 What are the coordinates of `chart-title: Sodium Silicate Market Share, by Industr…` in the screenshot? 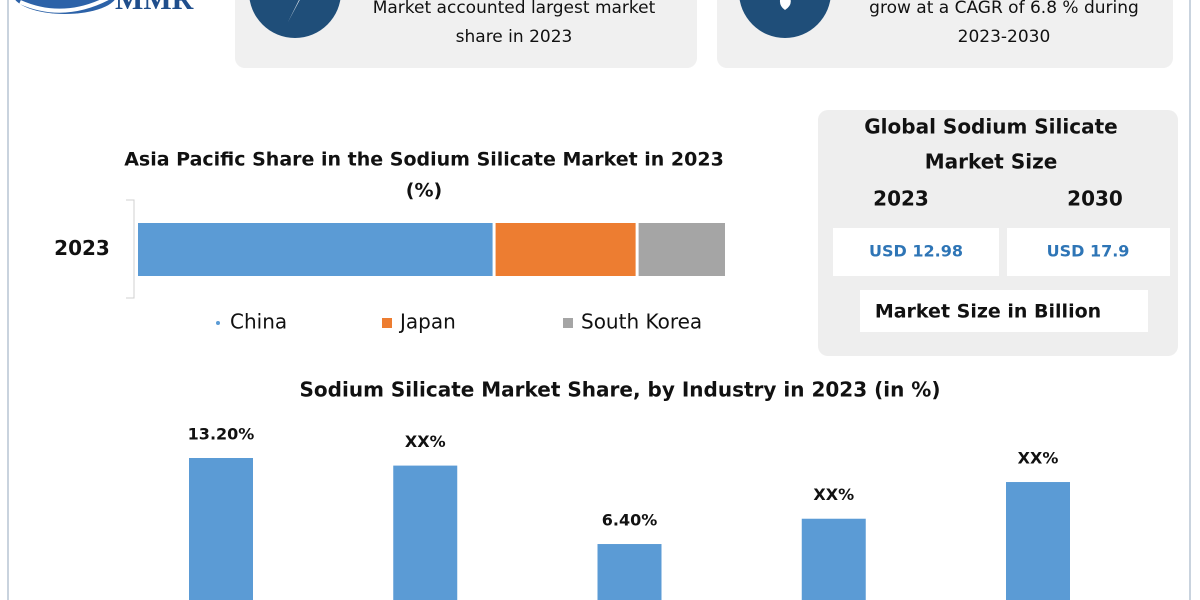 It's located at (620, 390).